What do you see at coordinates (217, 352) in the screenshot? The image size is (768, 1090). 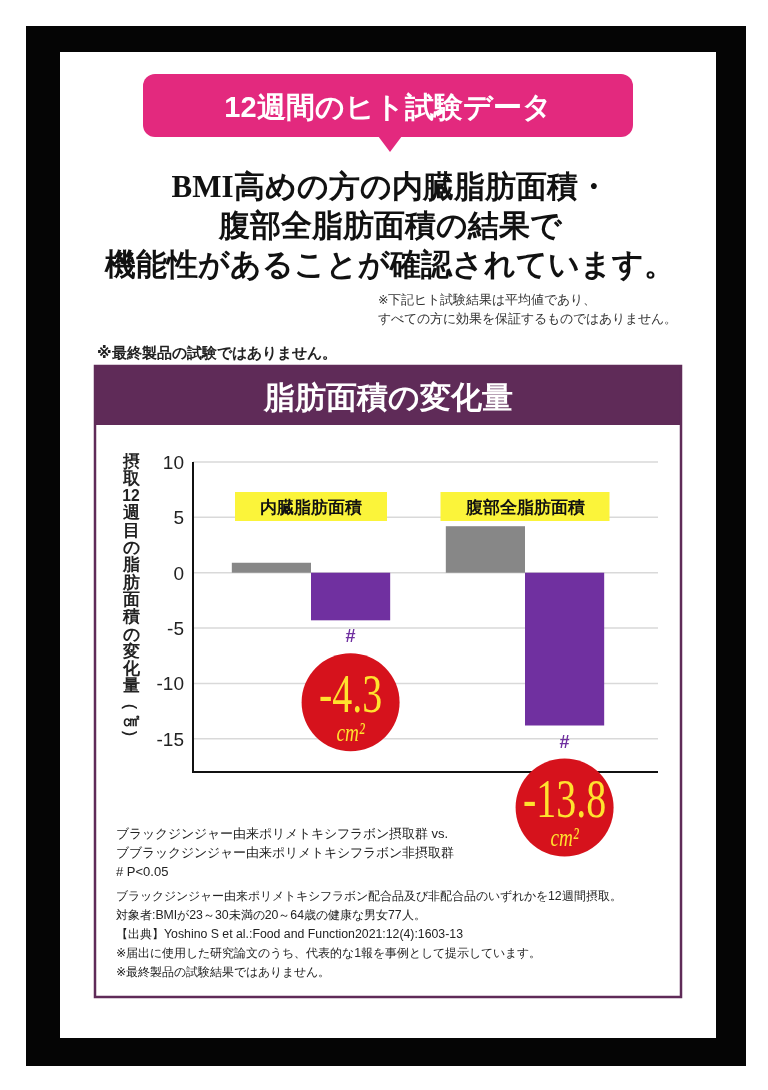 I see `text: ※最終製品の試験ではありません。` at bounding box center [217, 352].